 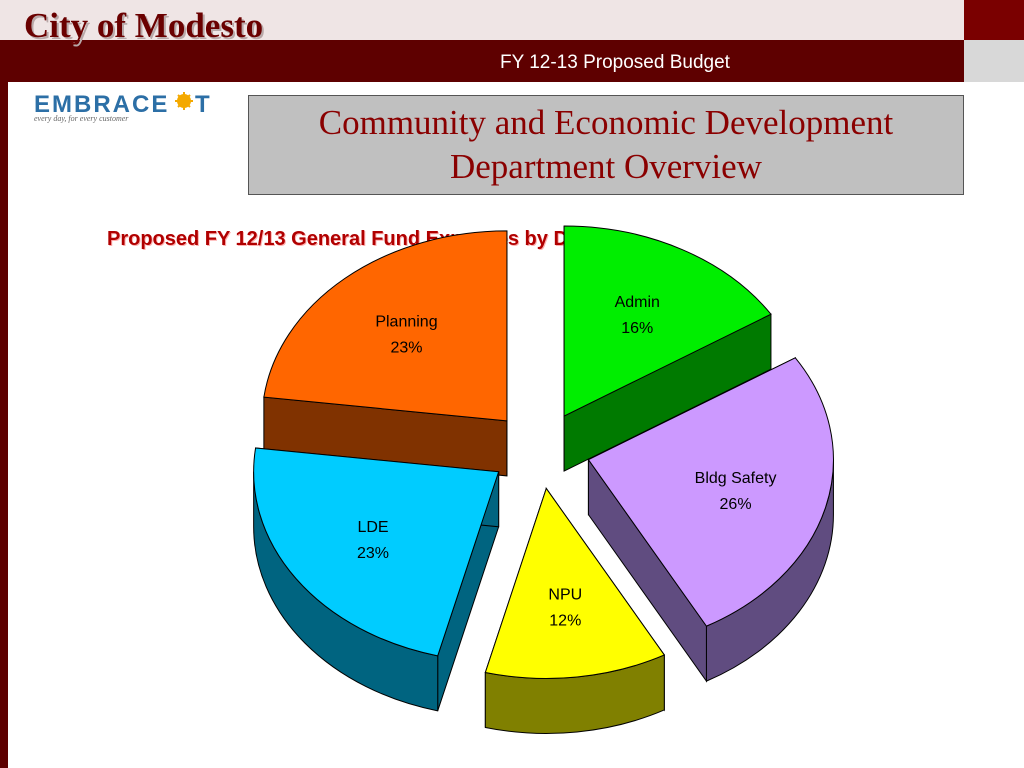 I want to click on logo-graphic: EMBRACE T every day, for every customer, so click(x=122, y=107).